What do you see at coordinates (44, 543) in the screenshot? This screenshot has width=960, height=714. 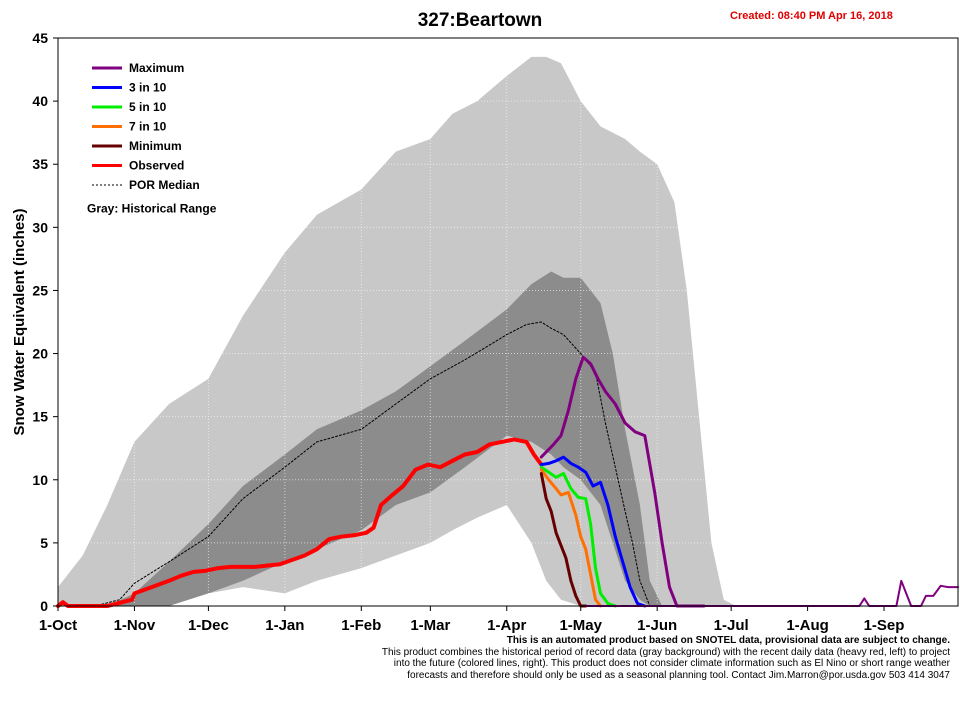 I see `y-tick-label: 5` at bounding box center [44, 543].